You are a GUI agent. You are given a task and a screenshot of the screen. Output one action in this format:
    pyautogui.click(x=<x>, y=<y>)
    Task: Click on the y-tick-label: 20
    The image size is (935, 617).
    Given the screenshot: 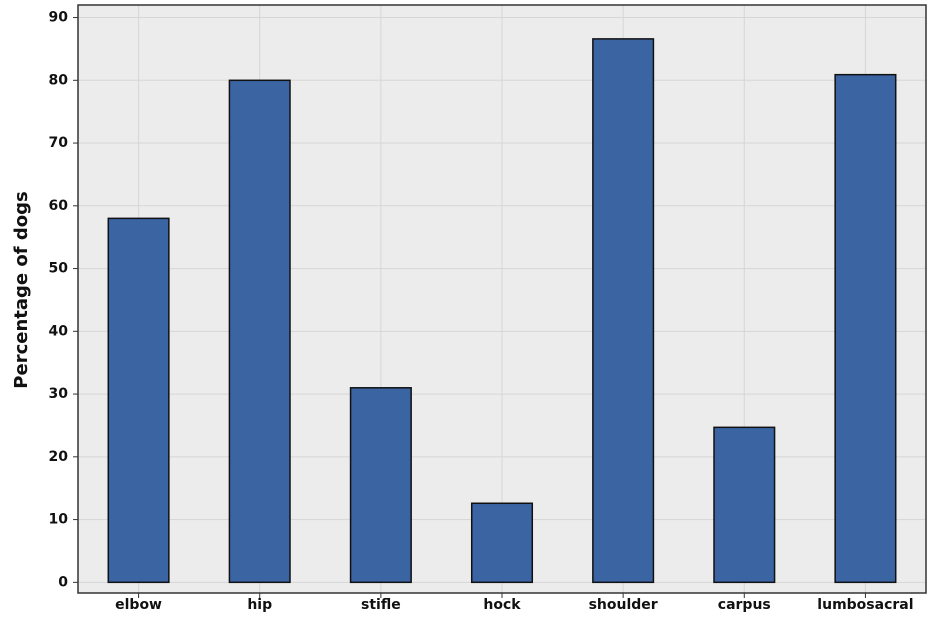 What is the action you would take?
    pyautogui.click(x=59, y=457)
    